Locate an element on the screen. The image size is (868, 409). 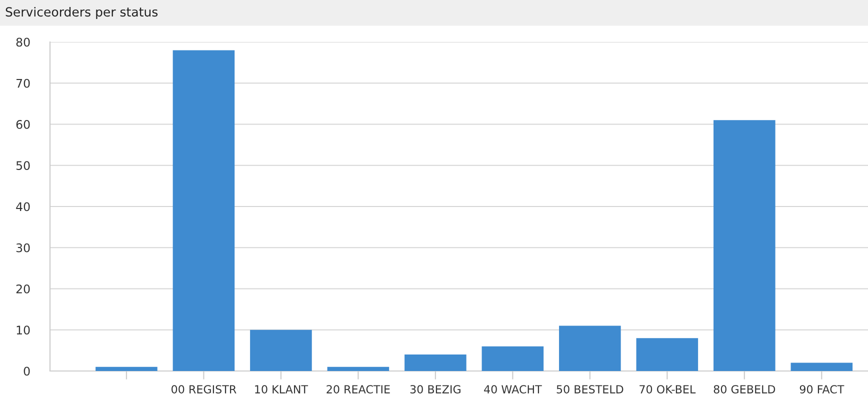
y-tick-label: 40 is located at coordinates (23, 207).